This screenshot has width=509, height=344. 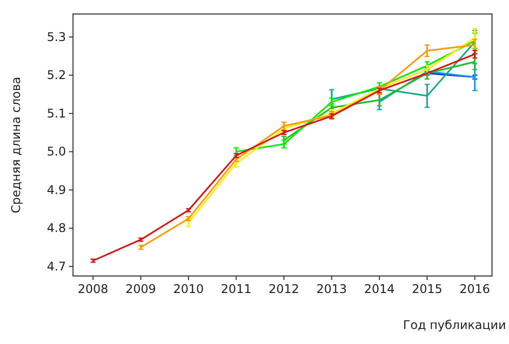 I want to click on y-axis-title: Средняя длина слова, so click(x=16, y=145).